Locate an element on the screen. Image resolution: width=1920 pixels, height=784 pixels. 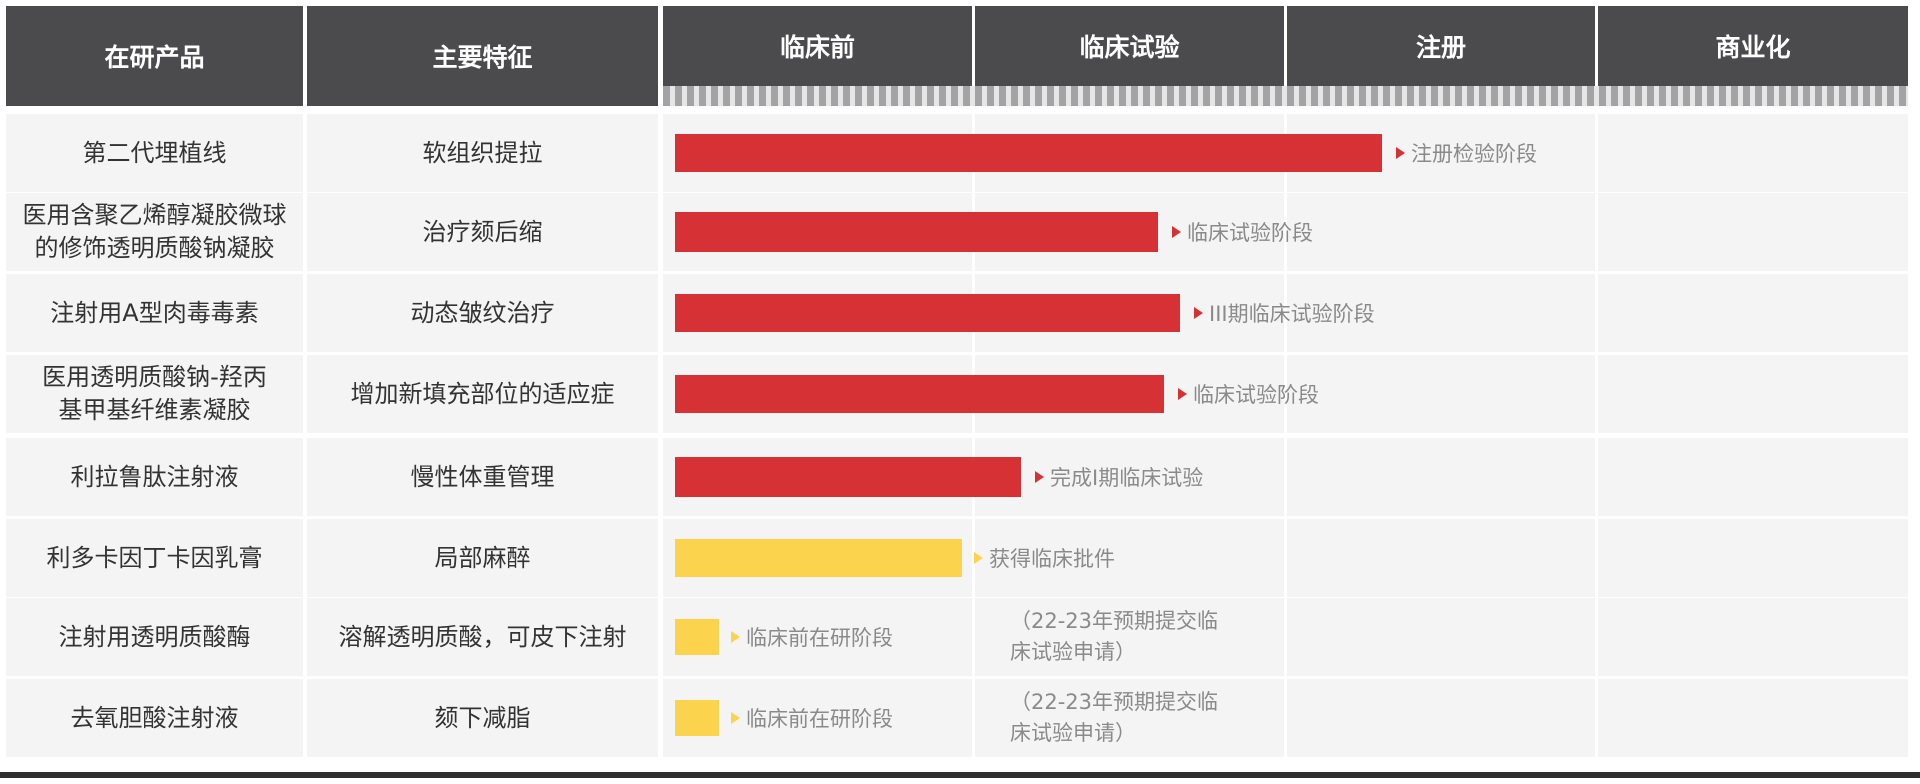
product-feature: 动态皱纹治疗 is located at coordinates (482, 312).